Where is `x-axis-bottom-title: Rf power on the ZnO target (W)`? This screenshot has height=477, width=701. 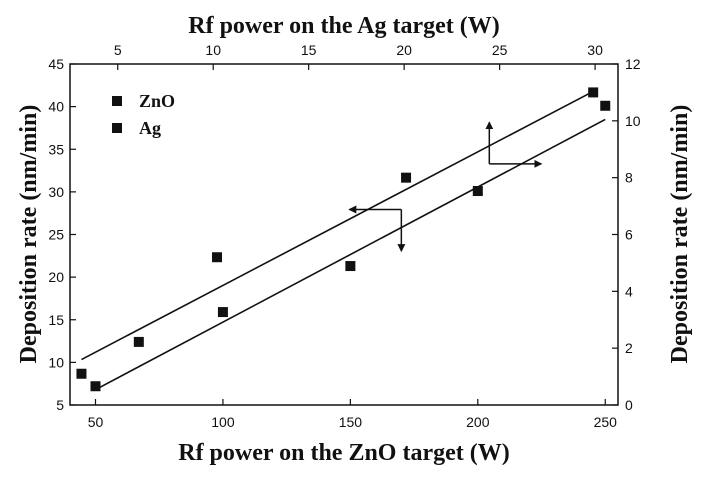
x-axis-bottom-title: Rf power on the ZnO target (W) is located at coordinates (344, 453).